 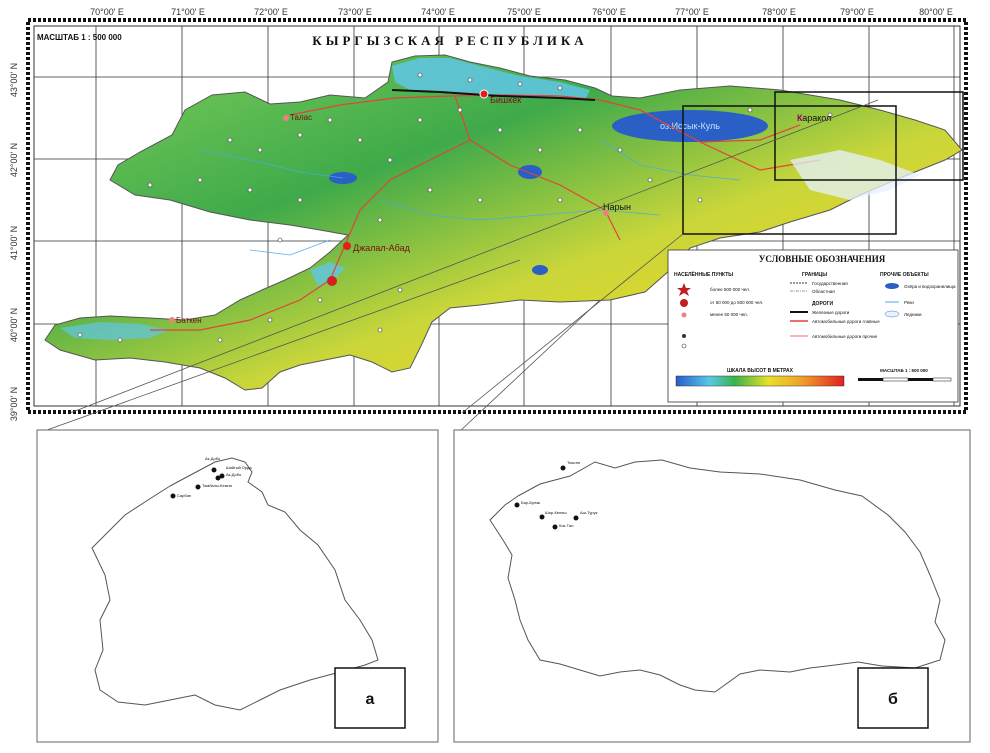 I want to click on lake-label: оз.Иссык-Куль, so click(x=690, y=126).